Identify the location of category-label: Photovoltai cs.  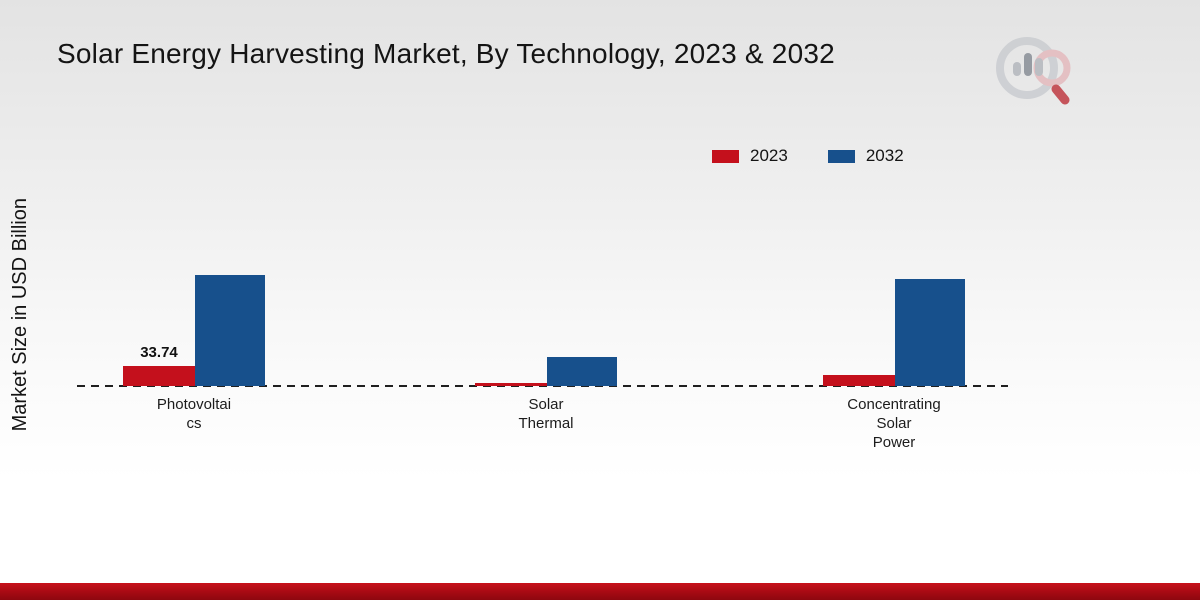
(194, 414).